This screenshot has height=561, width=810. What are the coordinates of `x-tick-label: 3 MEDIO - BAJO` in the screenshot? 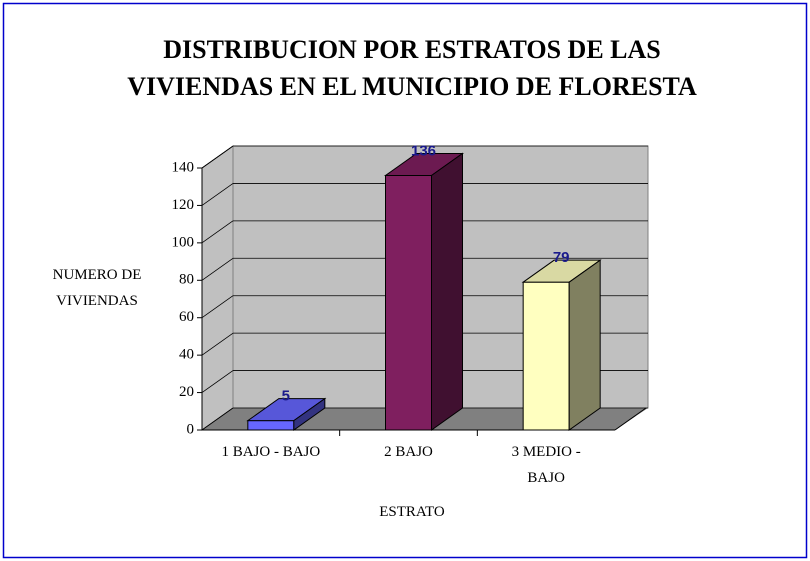 It's located at (546, 465).